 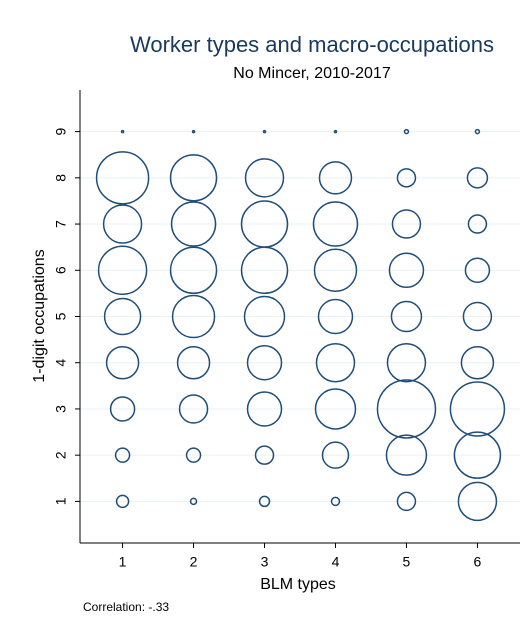 What do you see at coordinates (61, 316) in the screenshot?
I see `y-tick-label: 5` at bounding box center [61, 316].